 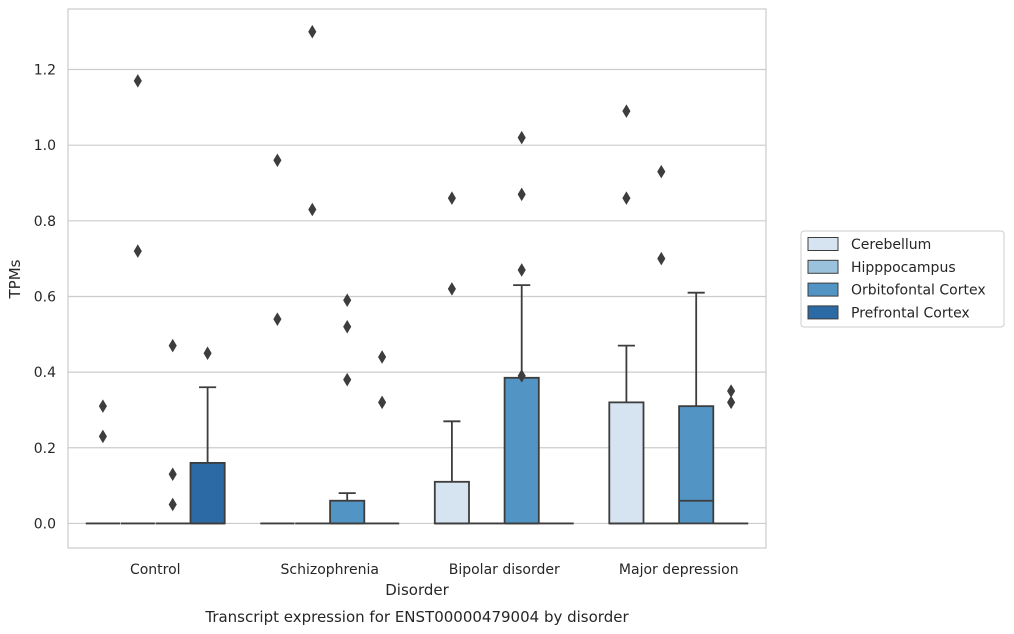 I want to click on legend-label: Orbitofontal Cortex, so click(x=918, y=291).